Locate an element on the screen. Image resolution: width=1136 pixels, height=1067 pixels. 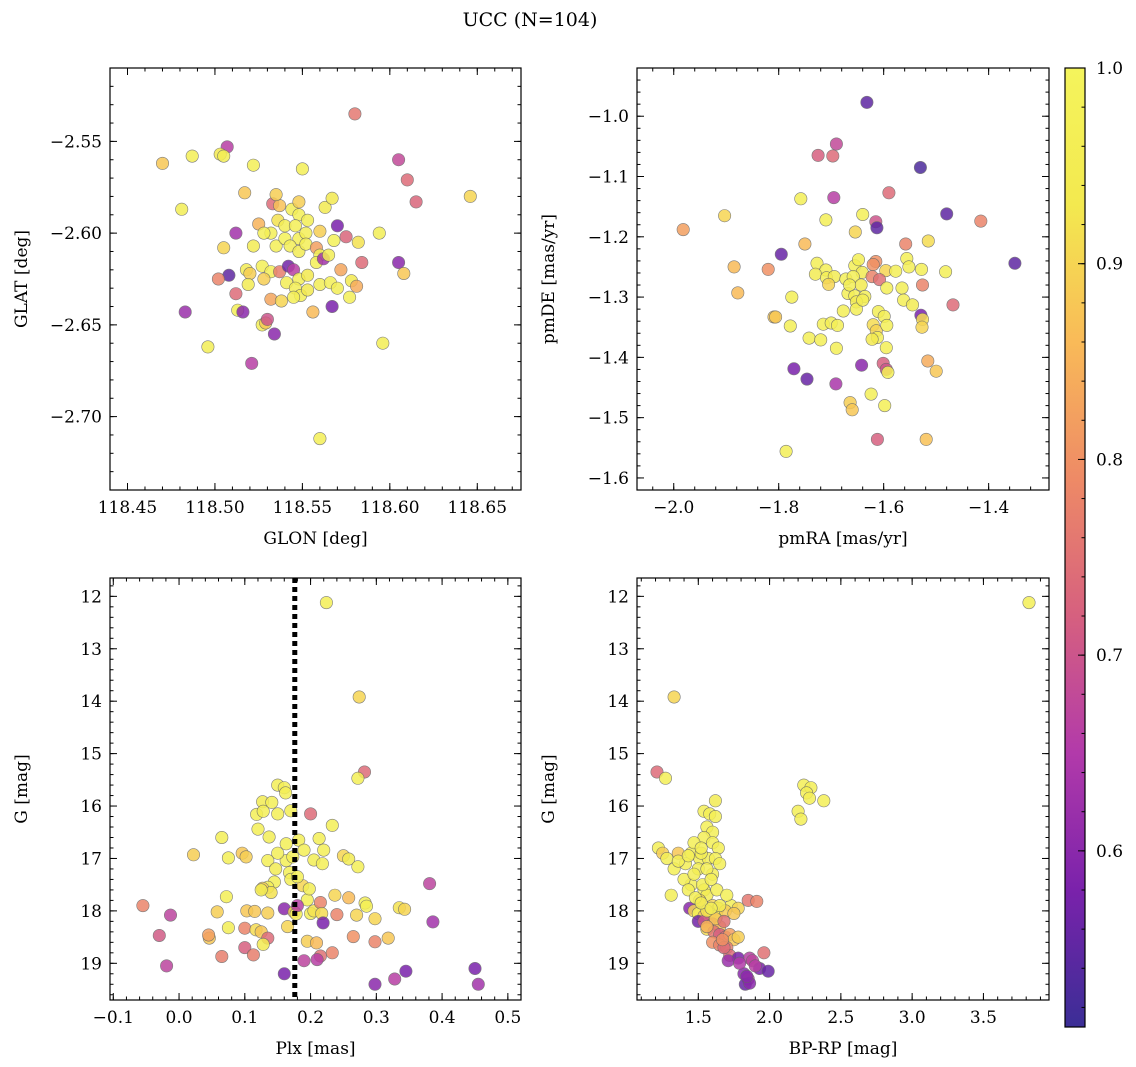
x-tick-label: 0.5 is located at coordinates (507, 1018).